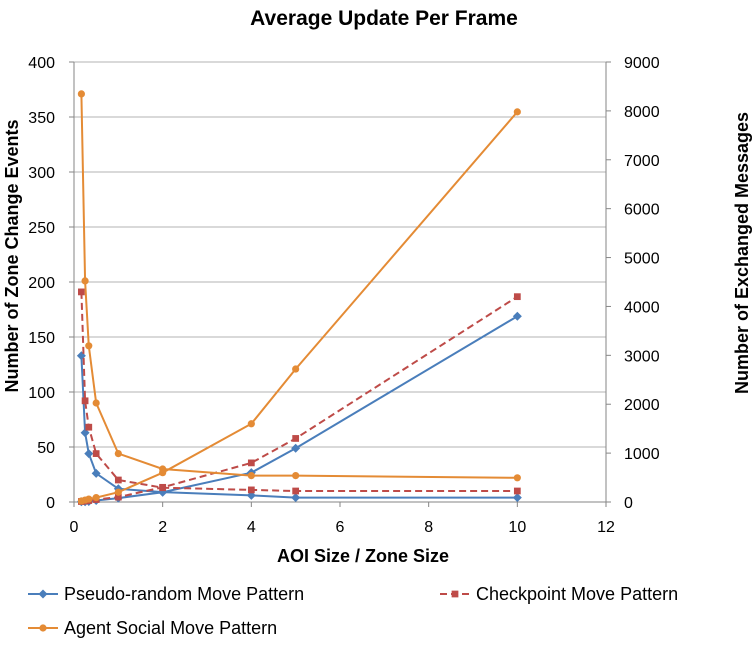 The image size is (755, 653). Describe the element at coordinates (46, 448) in the screenshot. I see `y-left-tick-label: 50` at that location.